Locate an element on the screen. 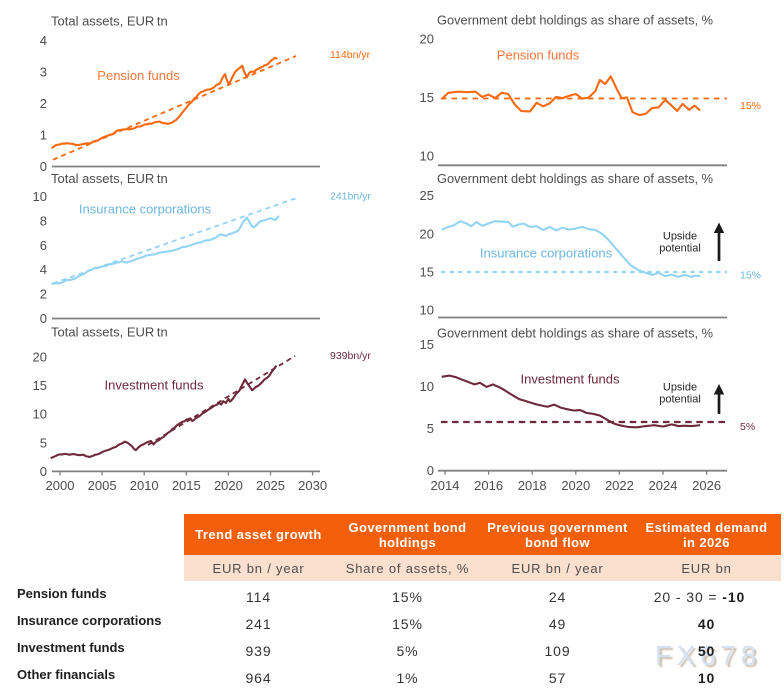 This screenshot has width=784, height=693. svg-text: 2014 is located at coordinates (445, 485).